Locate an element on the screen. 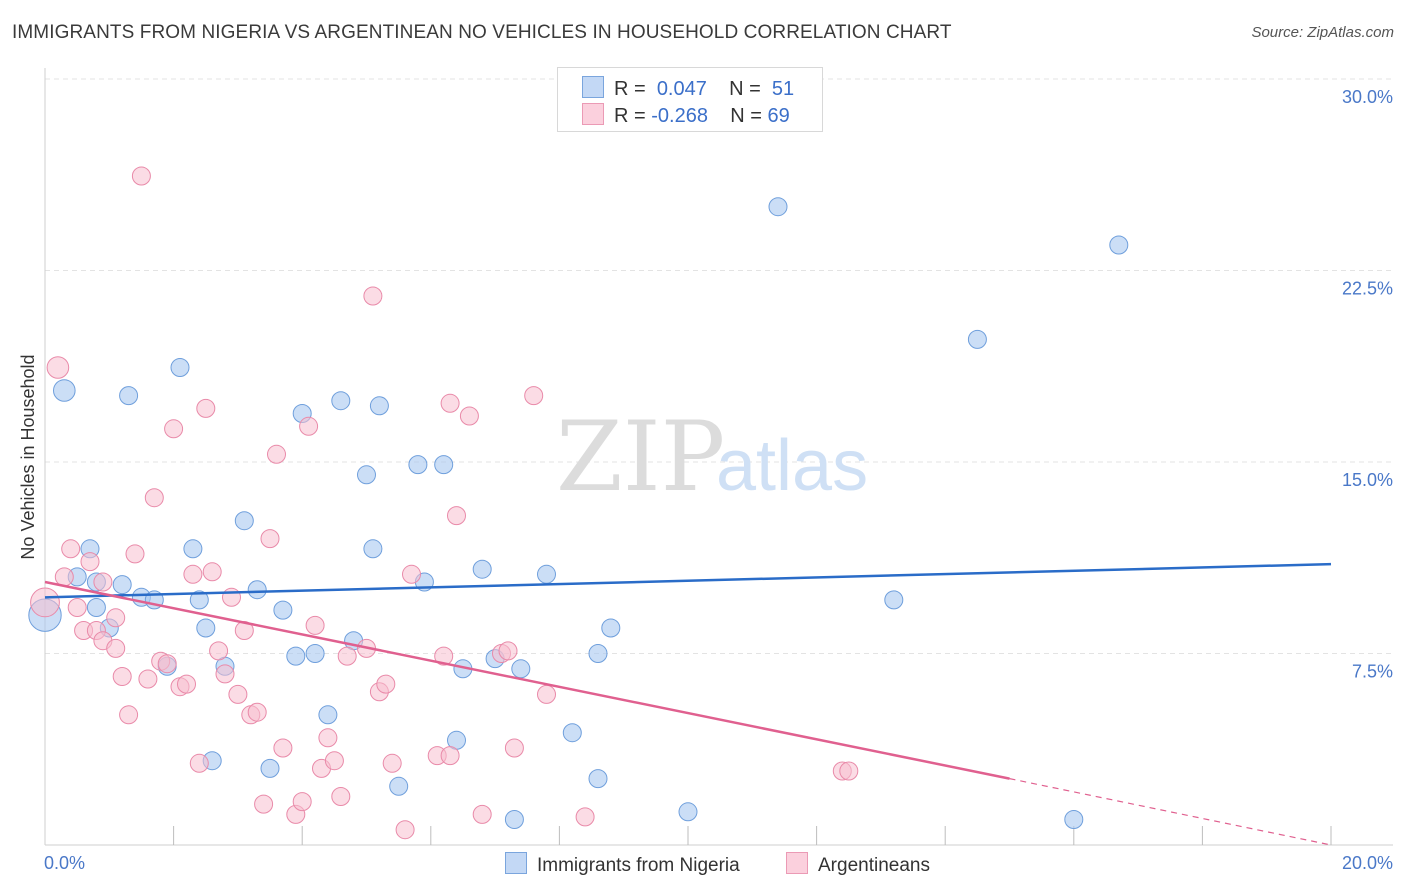  bottom-legend-nigeria: Immigrants from Nigeria is located at coordinates (622, 865).